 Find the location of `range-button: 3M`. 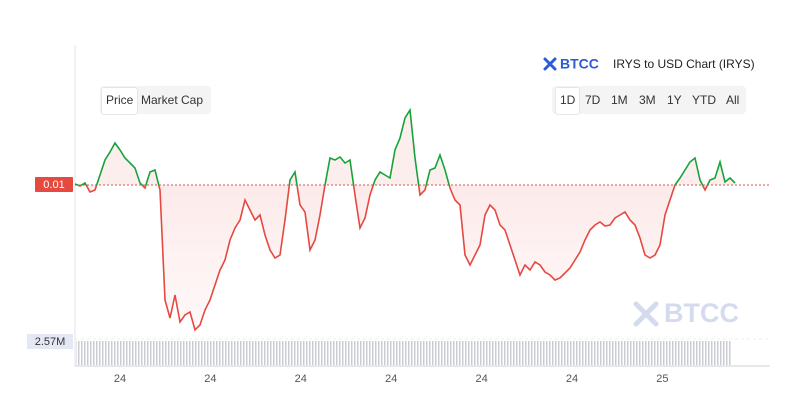

range-button: 3M is located at coordinates (647, 100).